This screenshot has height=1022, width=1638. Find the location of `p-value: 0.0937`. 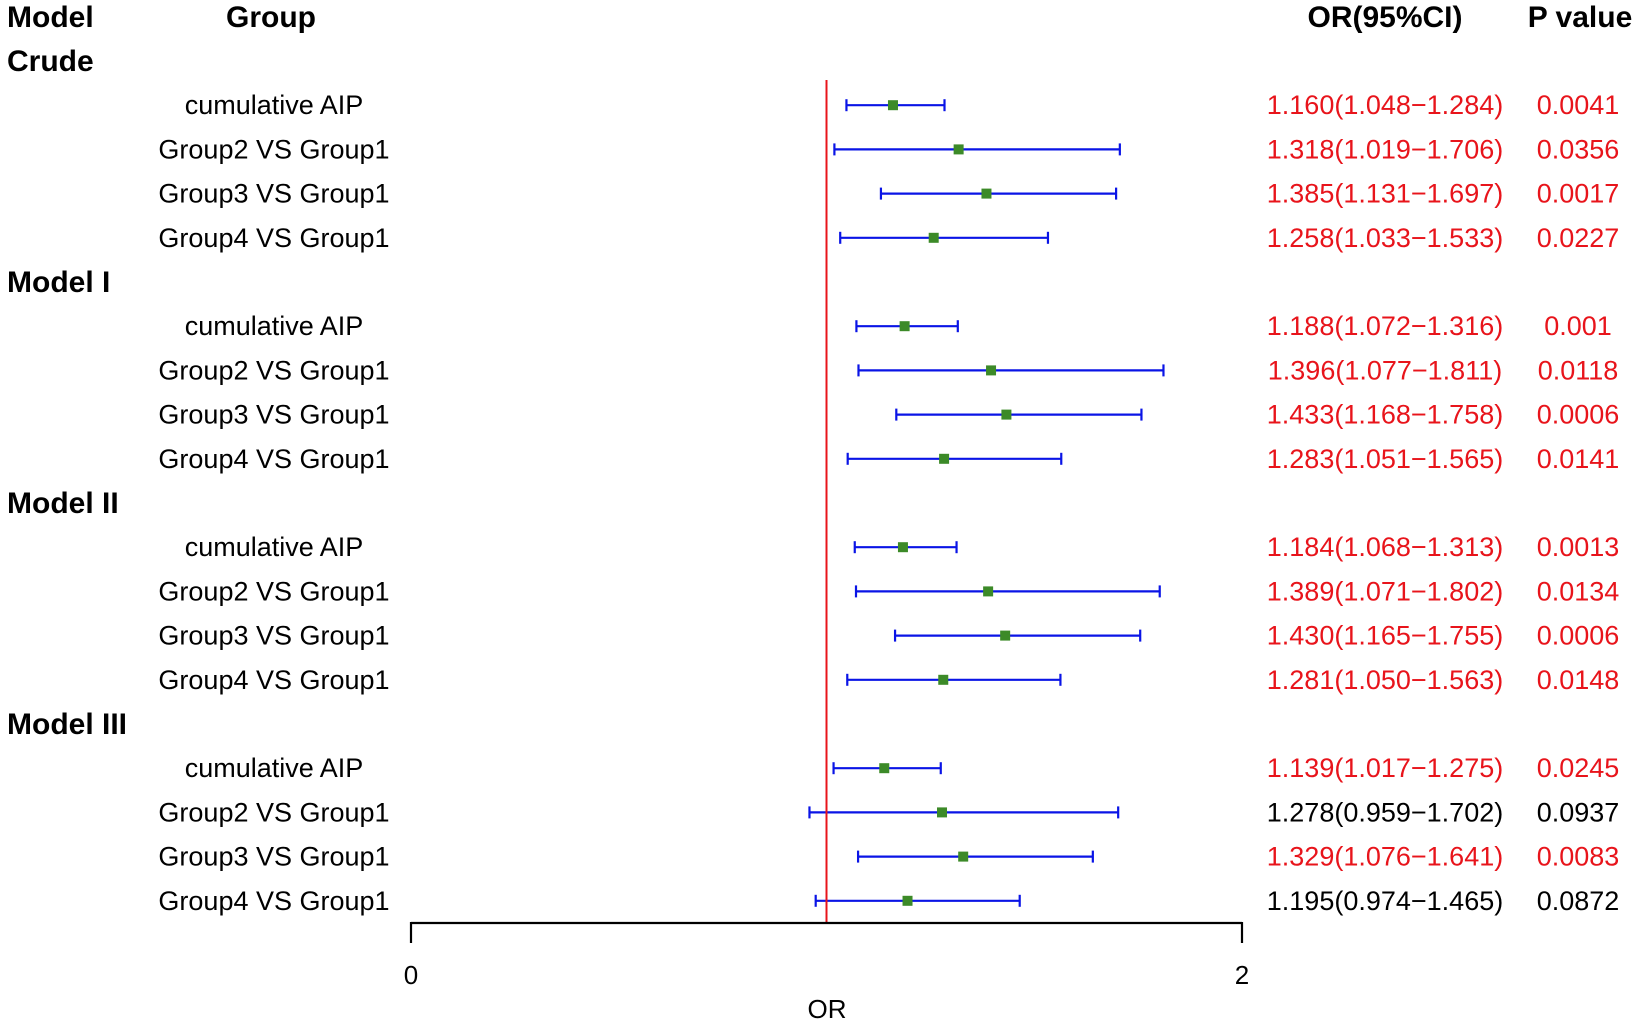

p-value: 0.0937 is located at coordinates (1578, 812).